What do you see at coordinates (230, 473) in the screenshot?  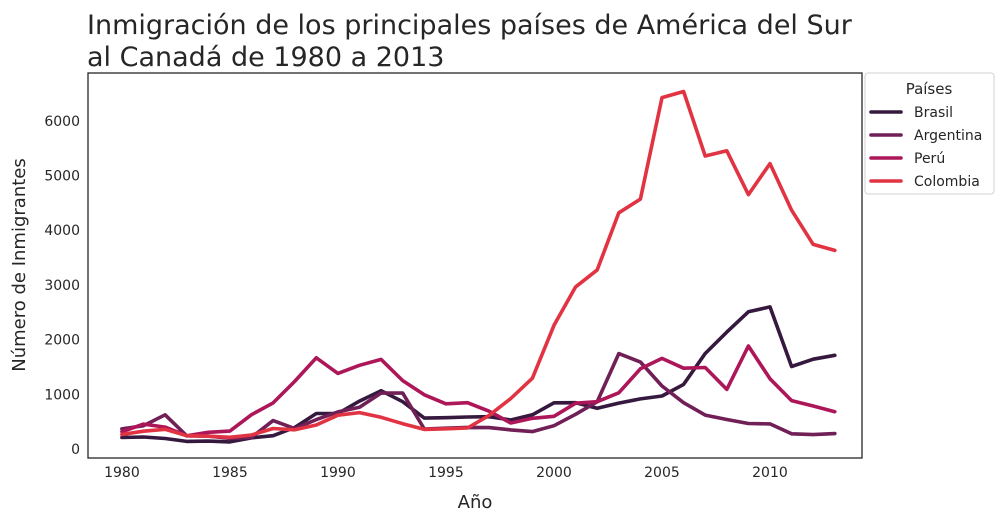 I see `x-tick-label: 1985` at bounding box center [230, 473].